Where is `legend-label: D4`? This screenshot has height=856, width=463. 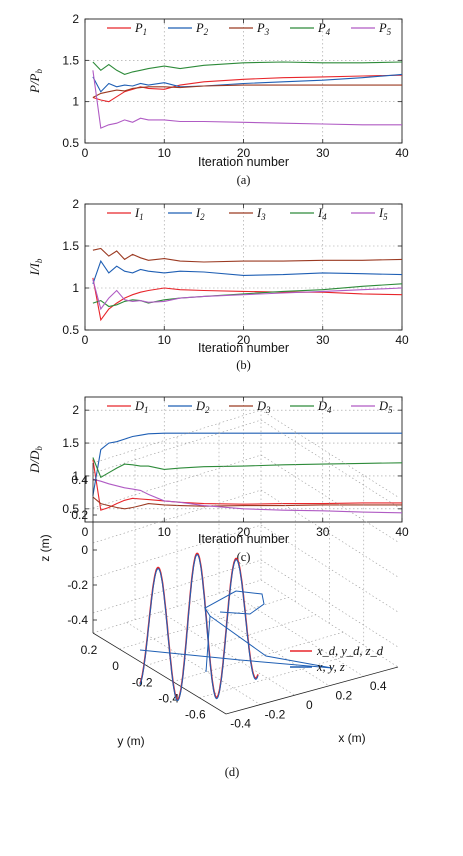
legend-label: D4 is located at coordinates (324, 407).